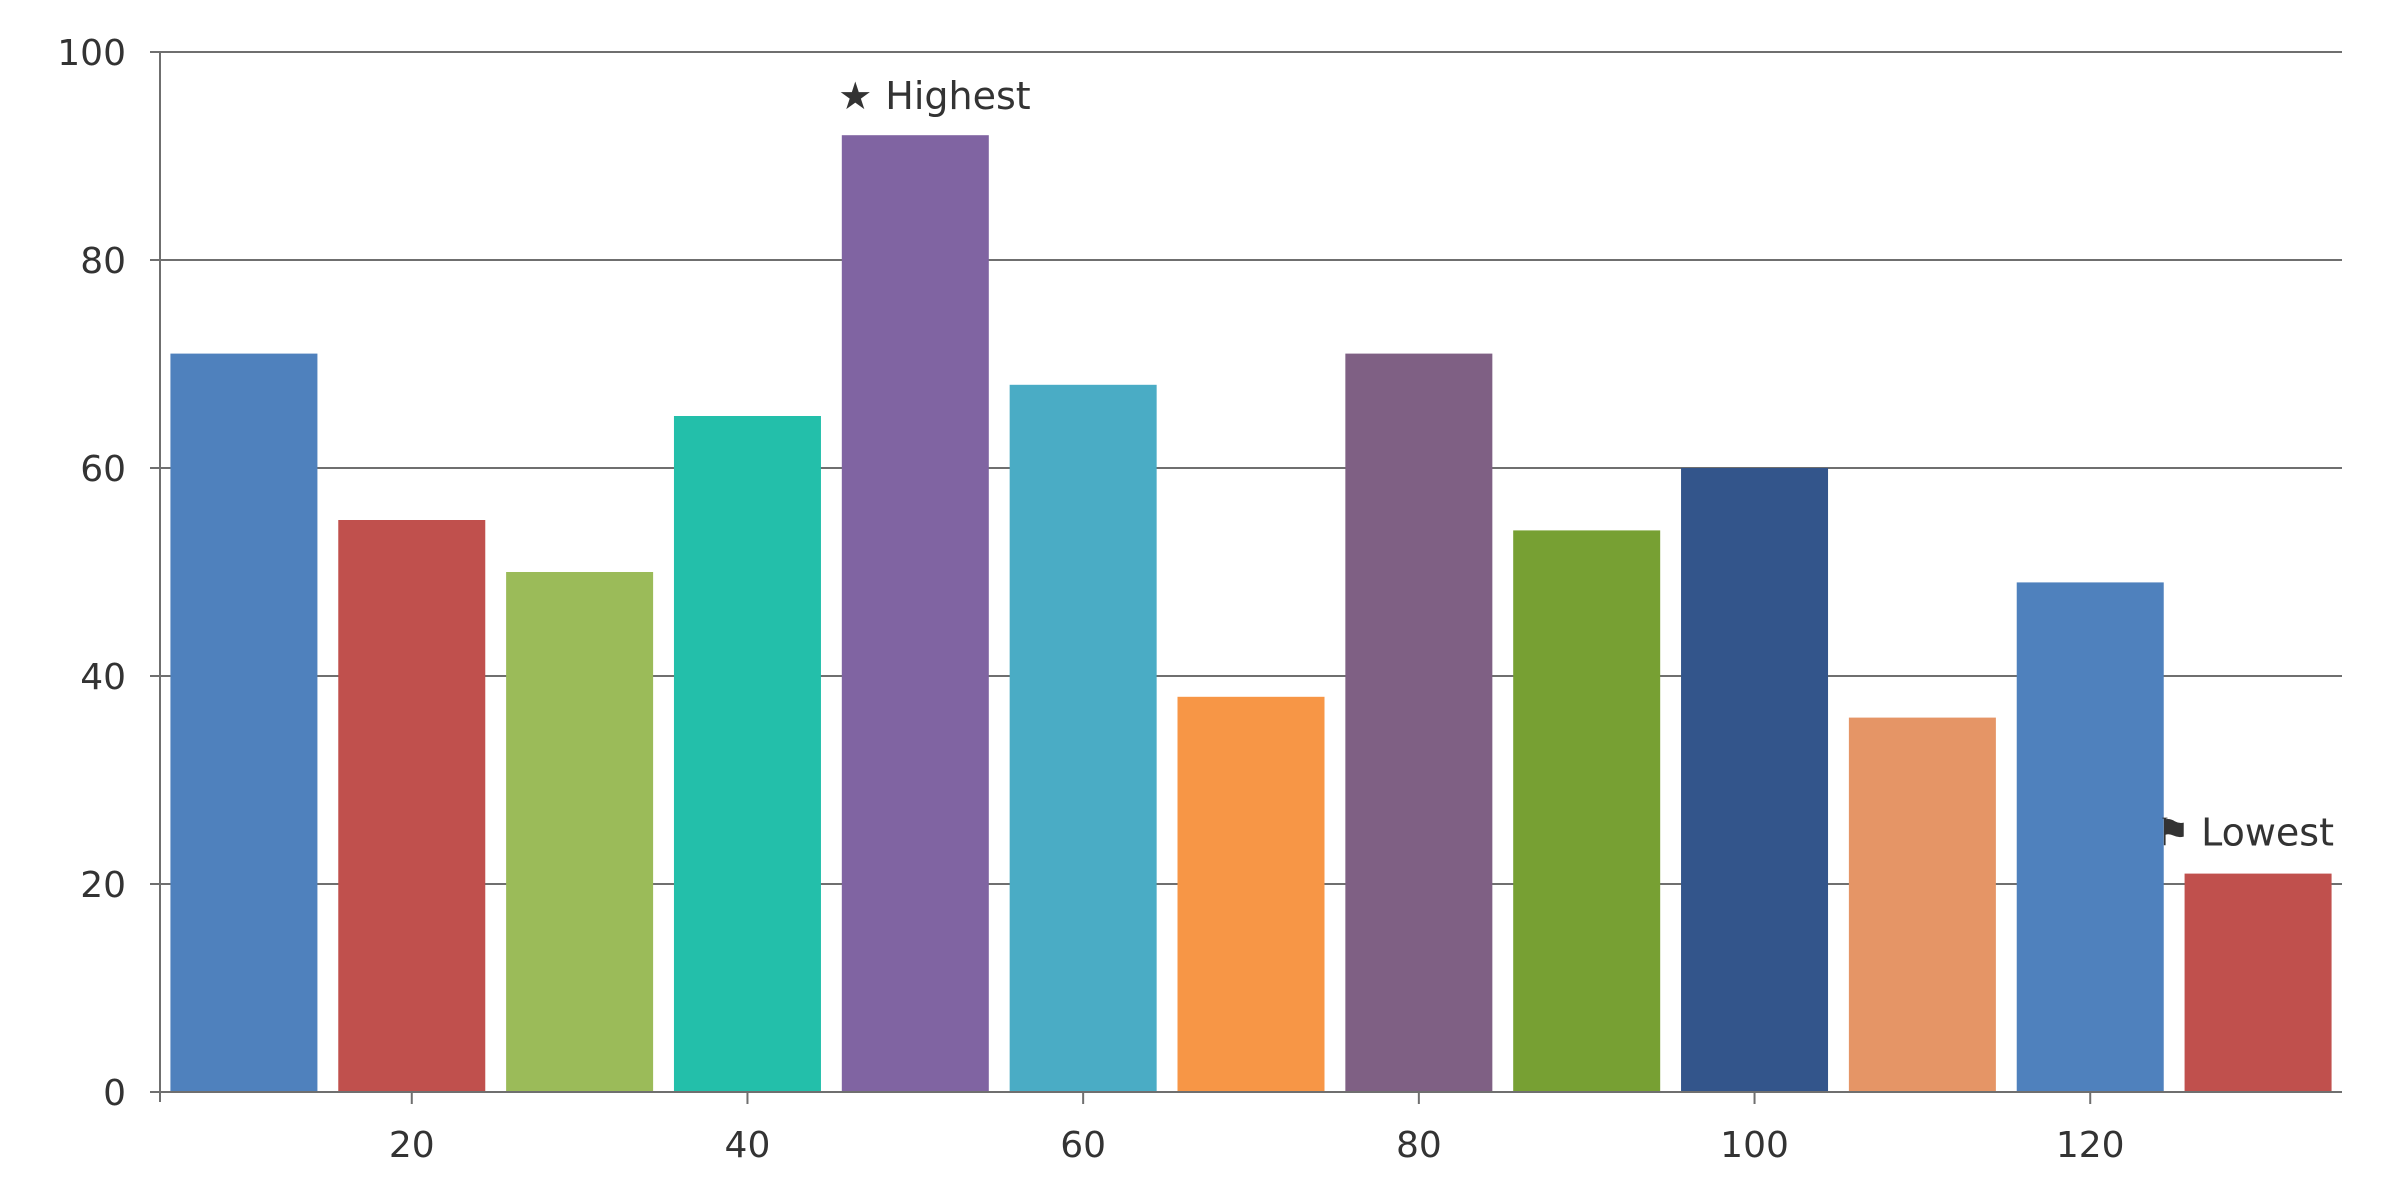  I want to click on x-tick-label: 80, so click(1419, 1145).